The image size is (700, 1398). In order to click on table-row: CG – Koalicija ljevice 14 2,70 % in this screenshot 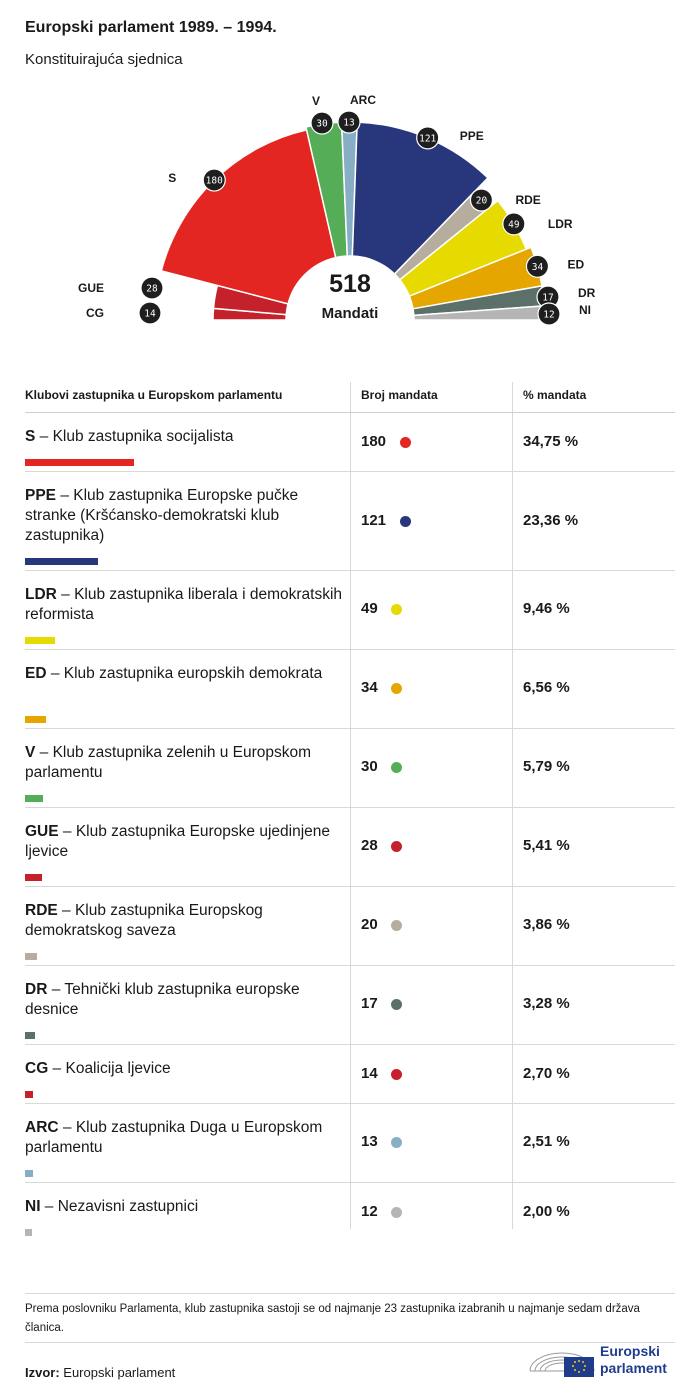, I will do `click(350, 1074)`.